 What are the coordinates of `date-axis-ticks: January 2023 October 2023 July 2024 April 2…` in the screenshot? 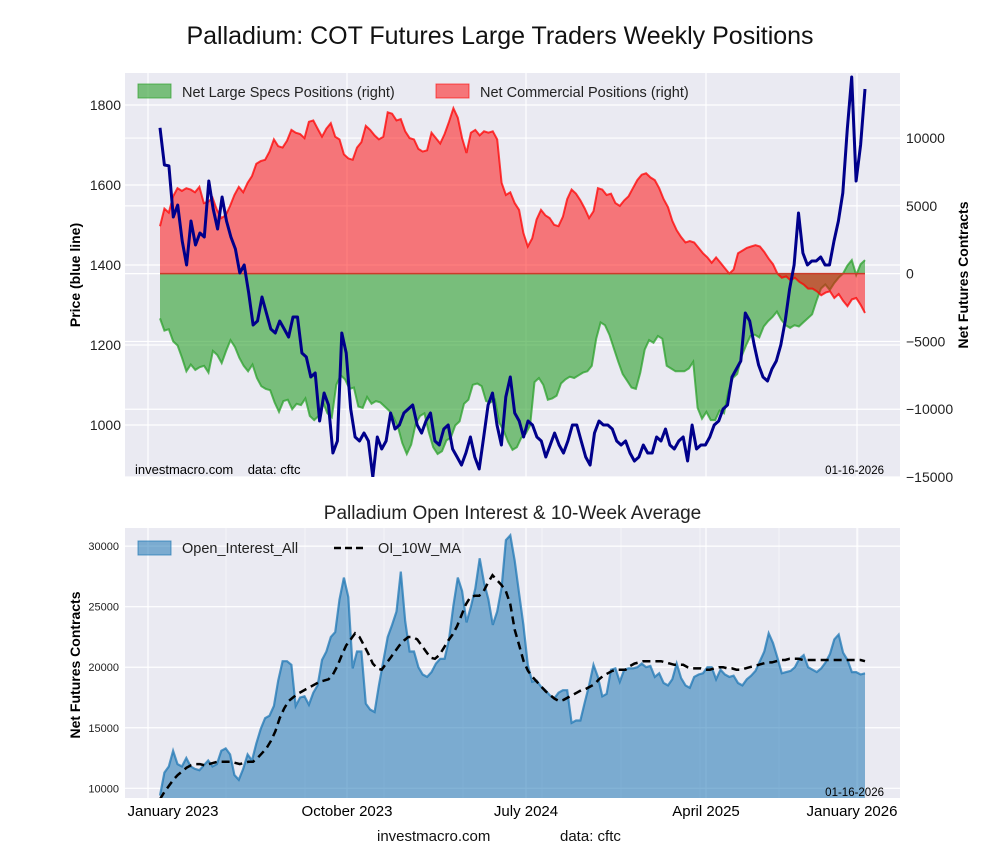 It's located at (513, 811).